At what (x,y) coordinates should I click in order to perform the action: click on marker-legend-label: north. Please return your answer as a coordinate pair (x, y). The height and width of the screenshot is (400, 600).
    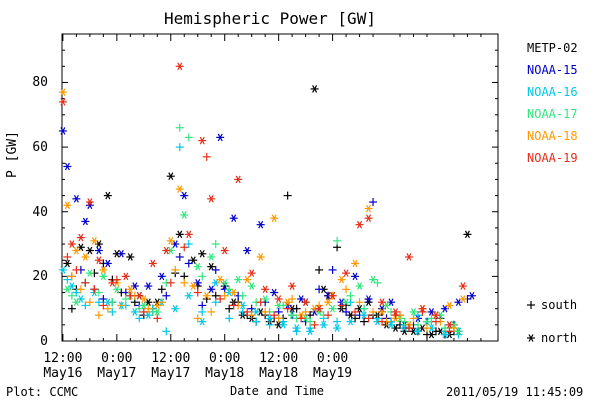
    Looking at the image, I should click on (559, 338).